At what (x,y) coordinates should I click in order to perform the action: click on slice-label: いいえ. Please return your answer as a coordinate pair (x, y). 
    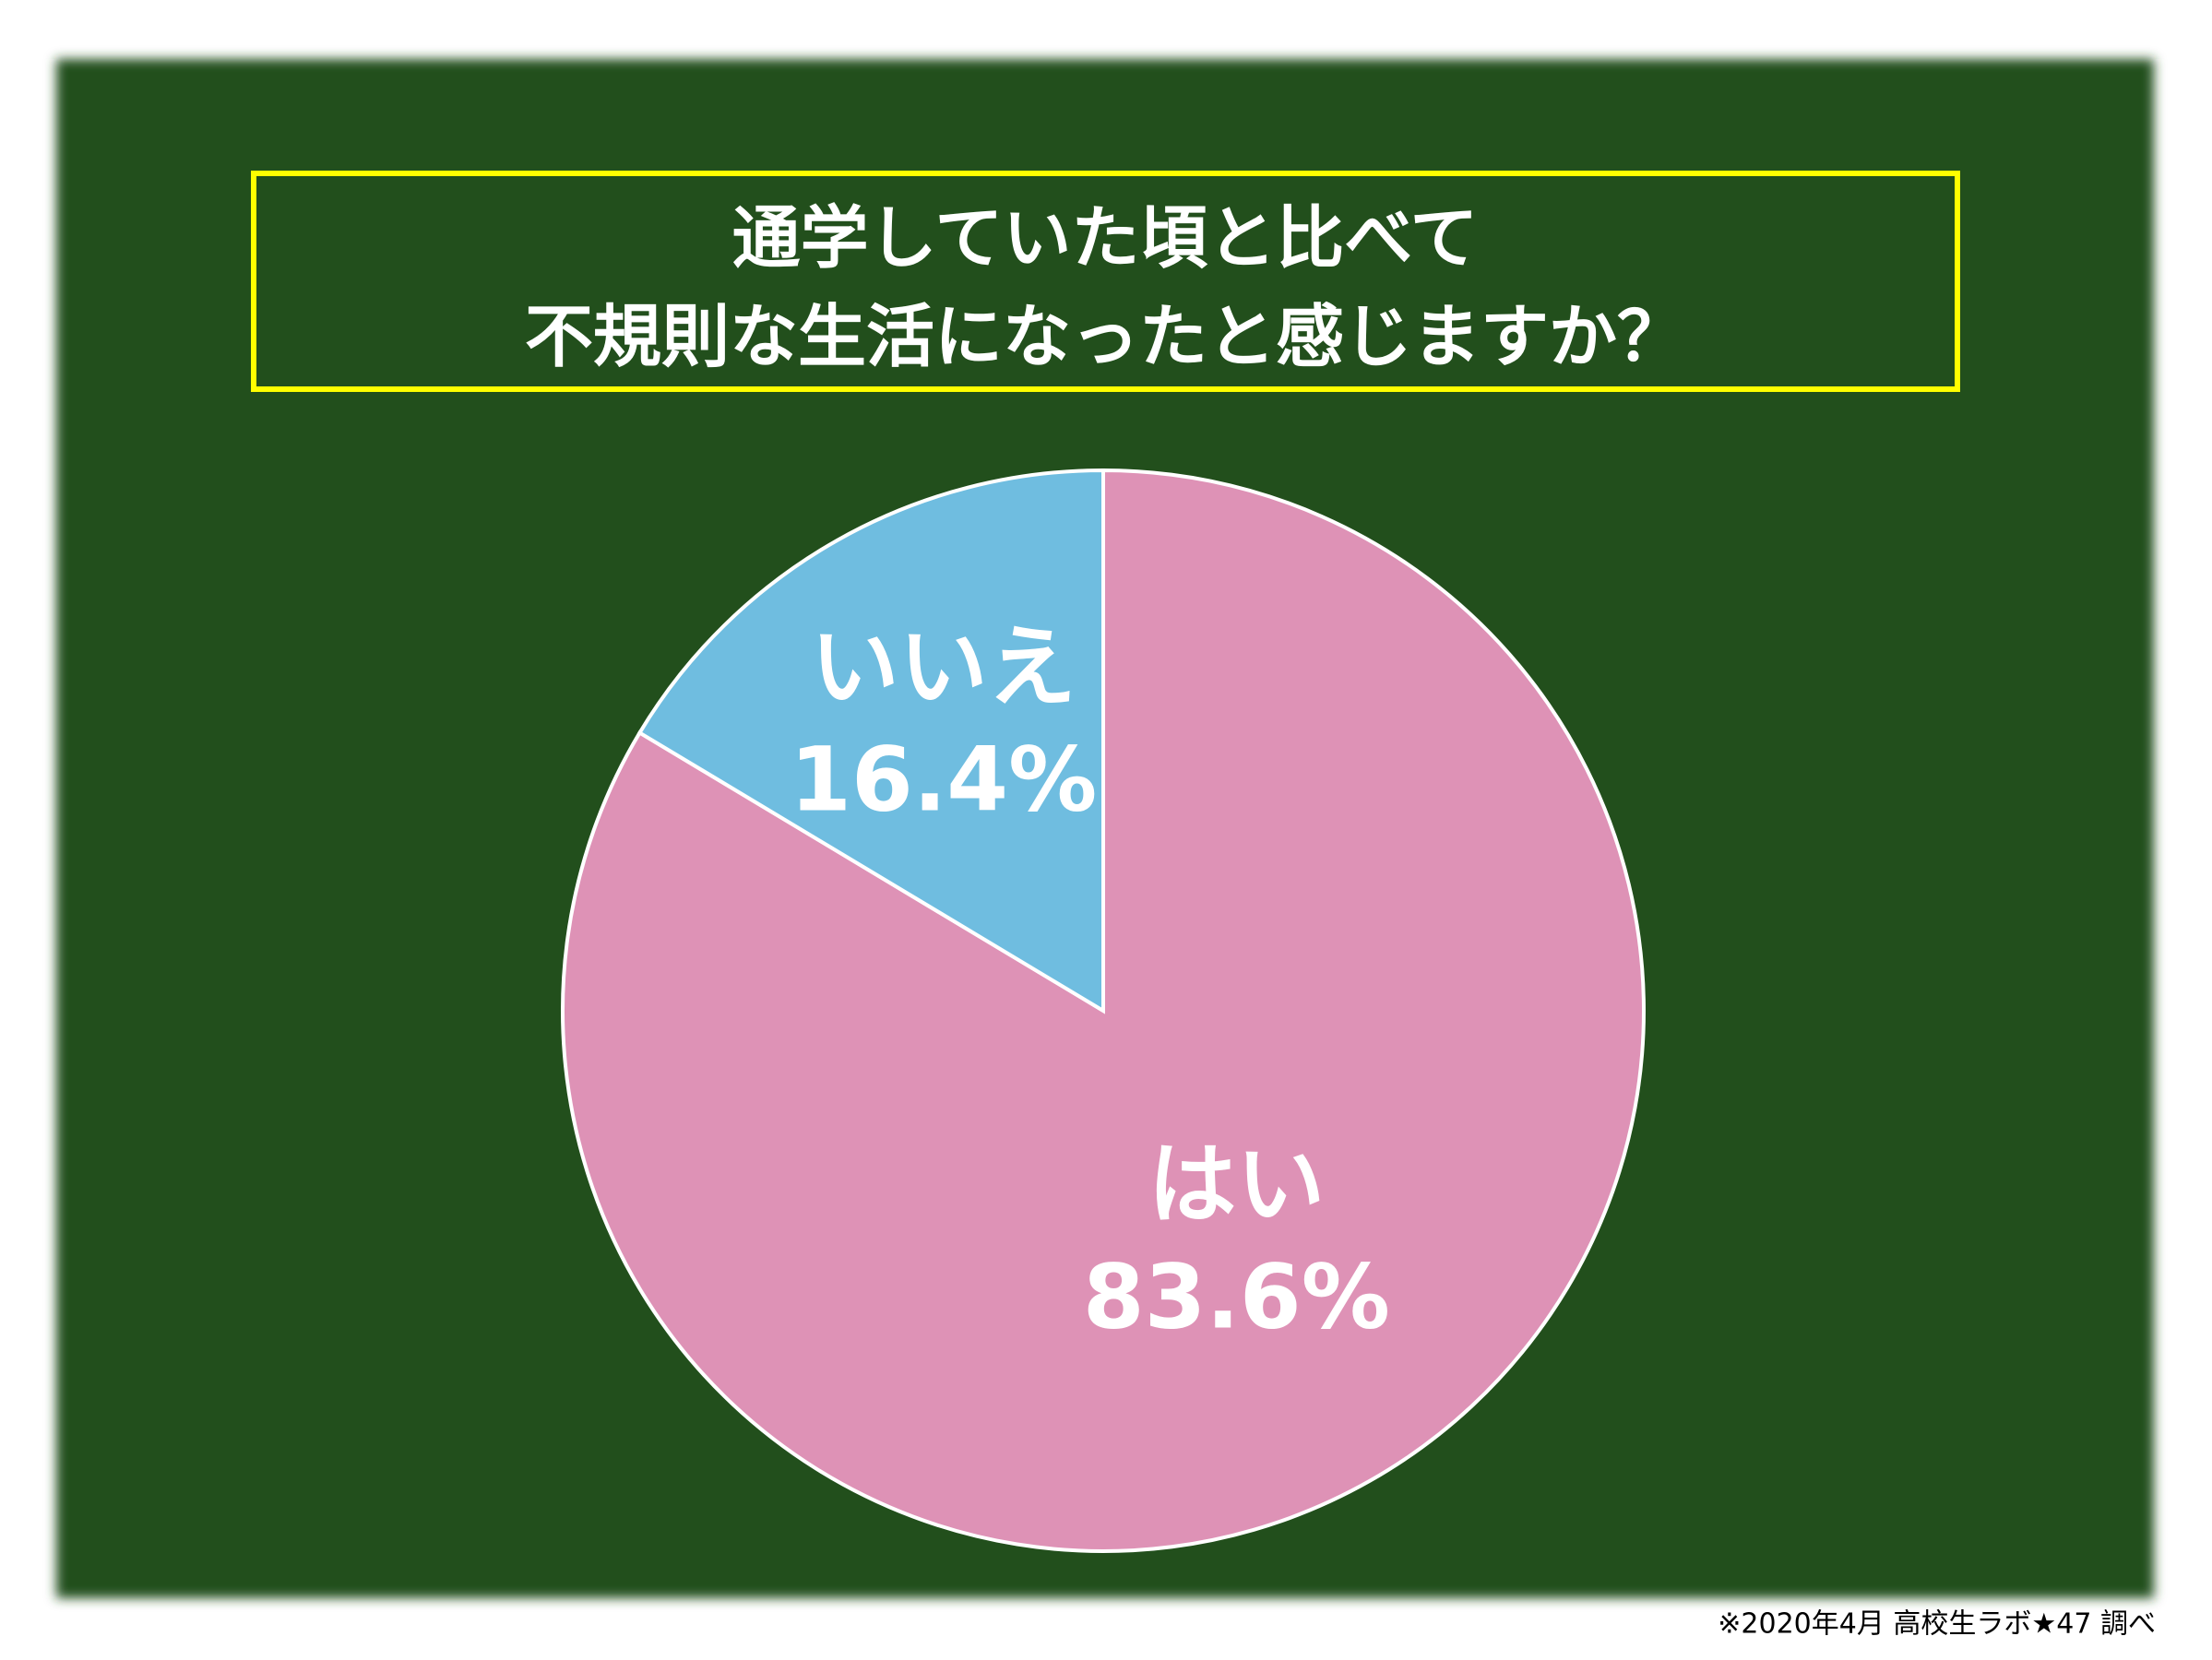
    Looking at the image, I should click on (944, 666).